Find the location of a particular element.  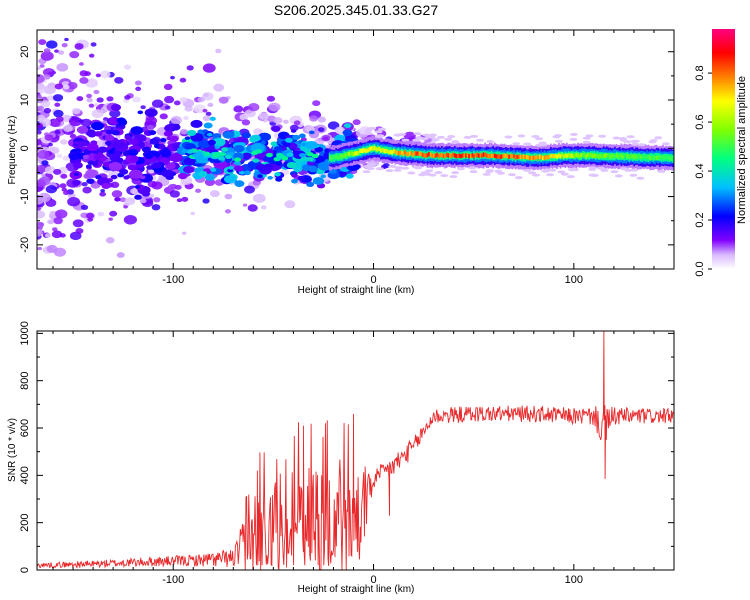

colorbar-tick-label: 0.4 is located at coordinates (700, 170).